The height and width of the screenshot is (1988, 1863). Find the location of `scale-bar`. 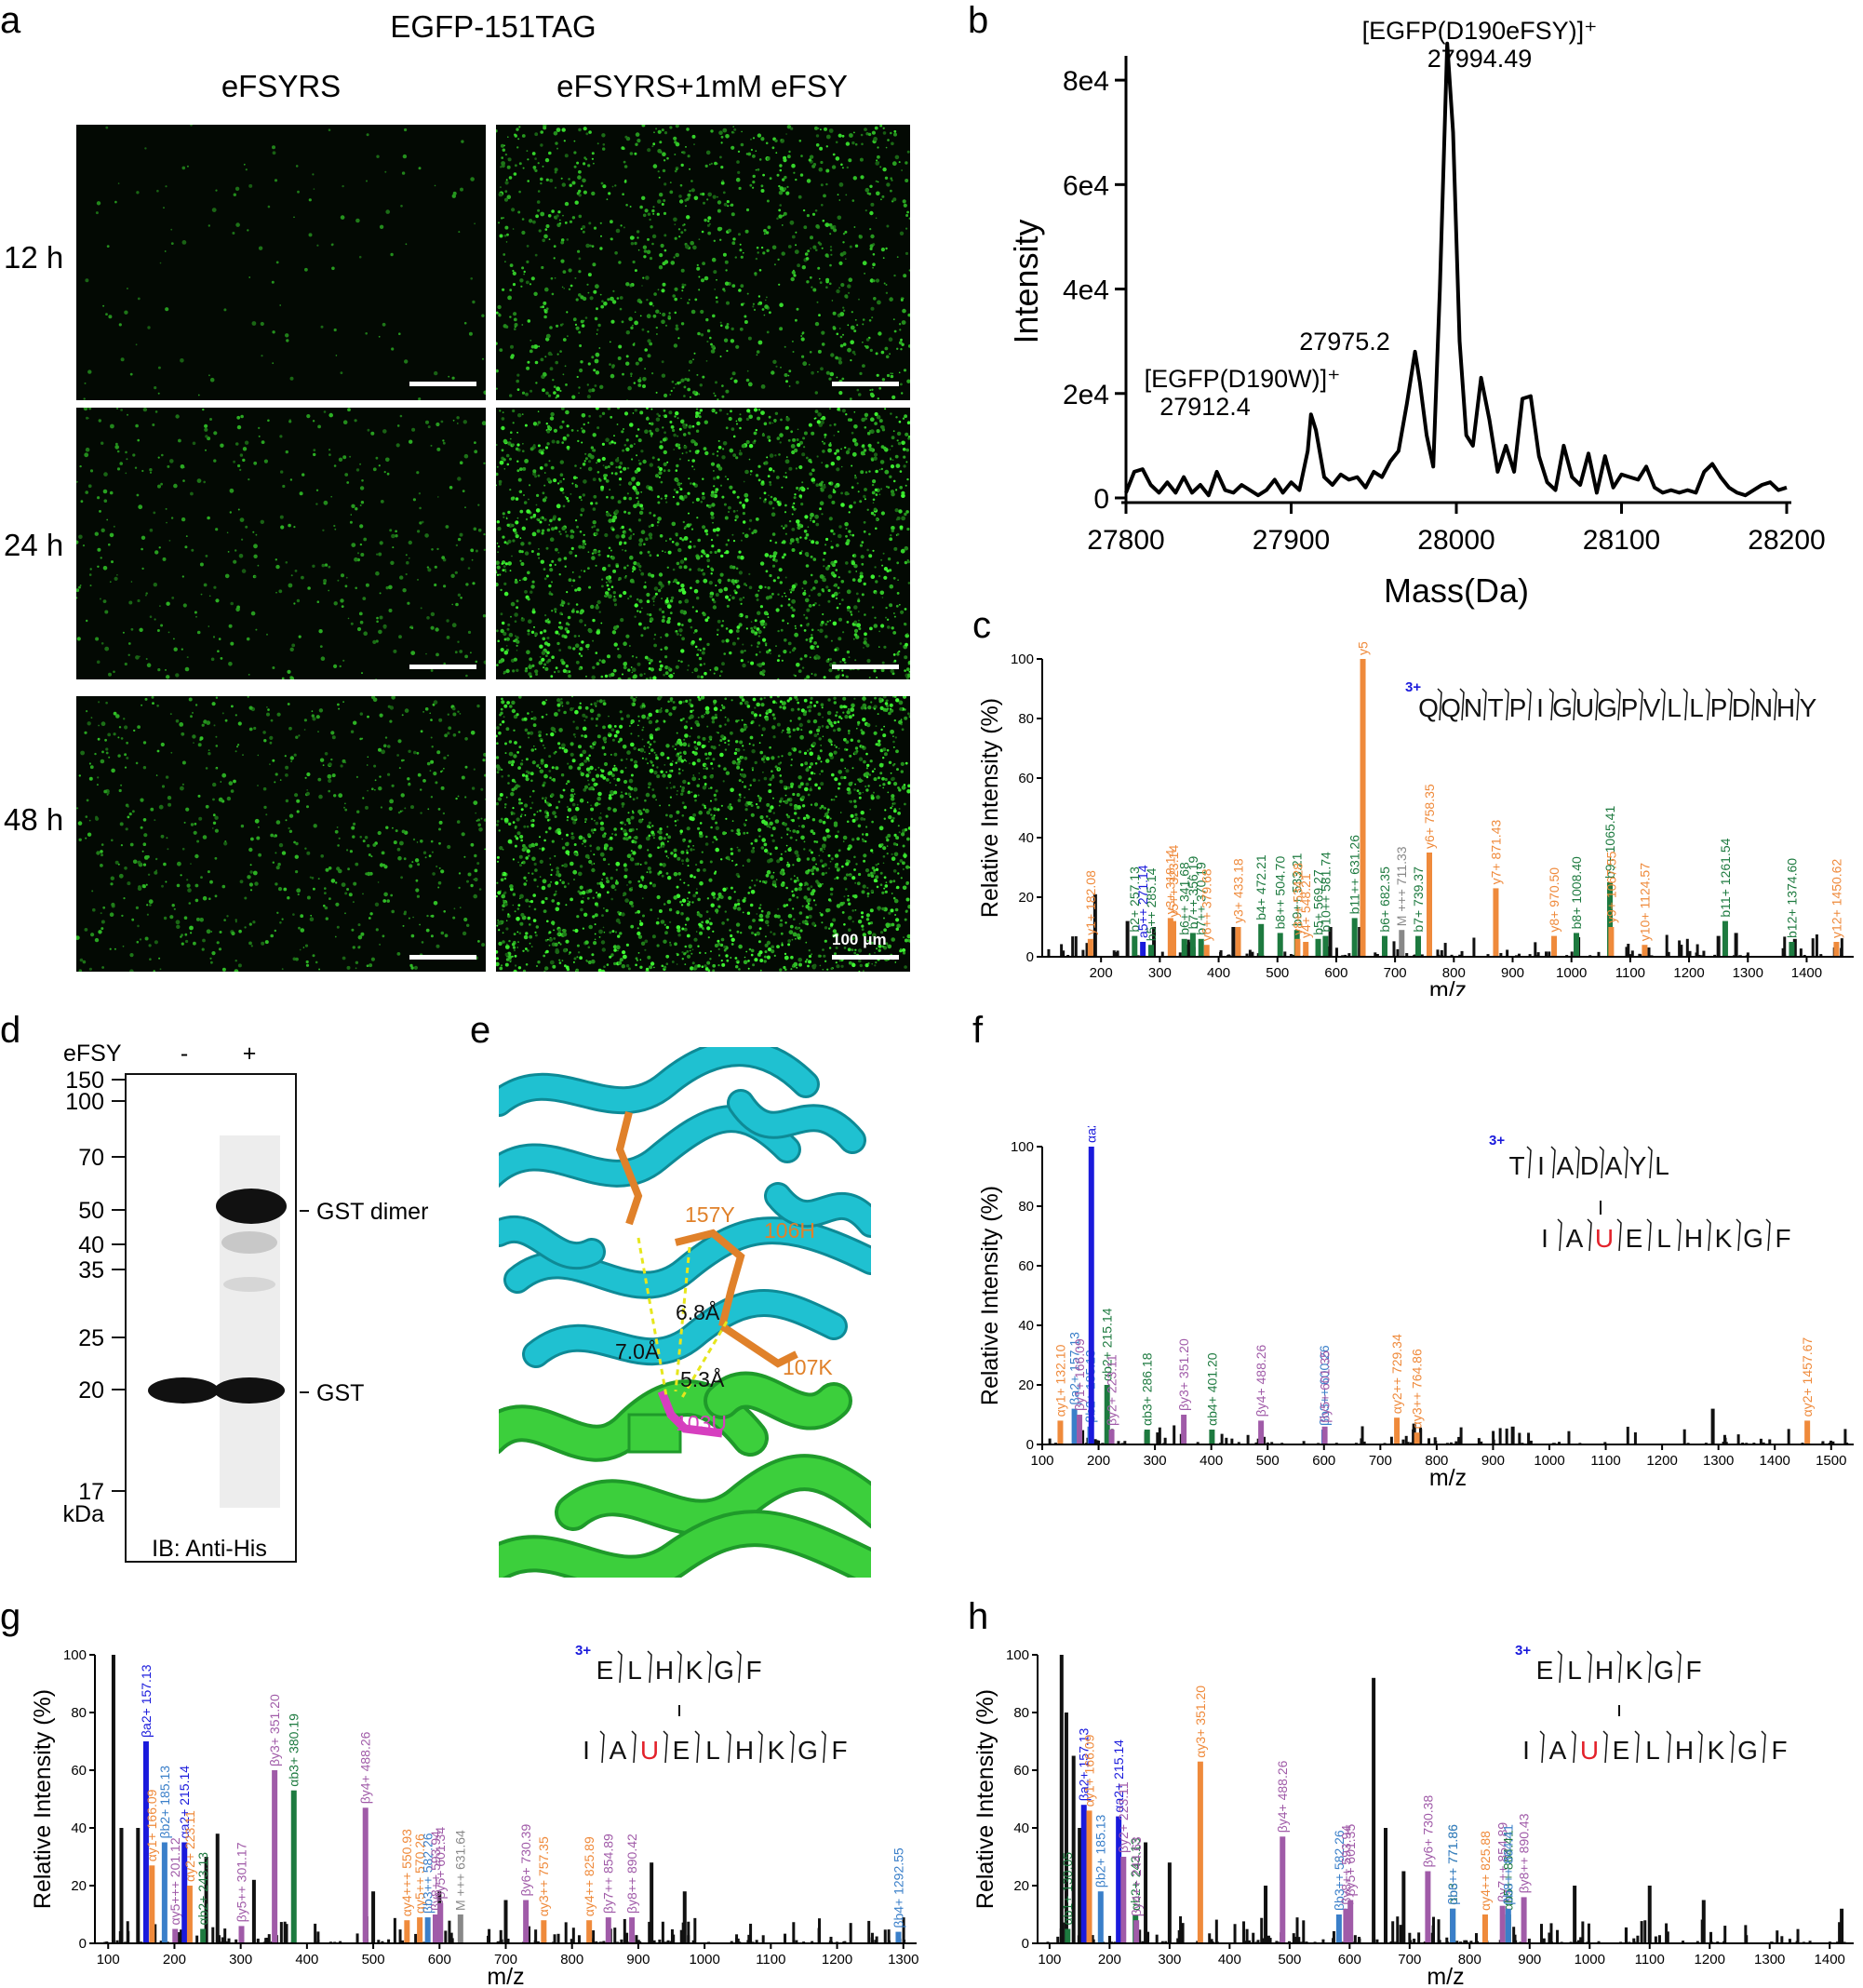

scale-bar is located at coordinates (443, 667).